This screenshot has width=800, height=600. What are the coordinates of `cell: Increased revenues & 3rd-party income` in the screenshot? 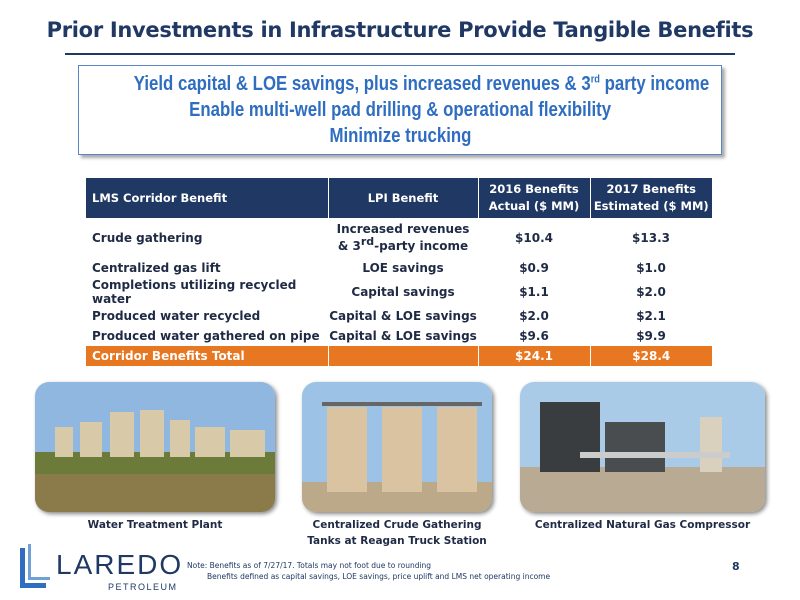 It's located at (403, 238).